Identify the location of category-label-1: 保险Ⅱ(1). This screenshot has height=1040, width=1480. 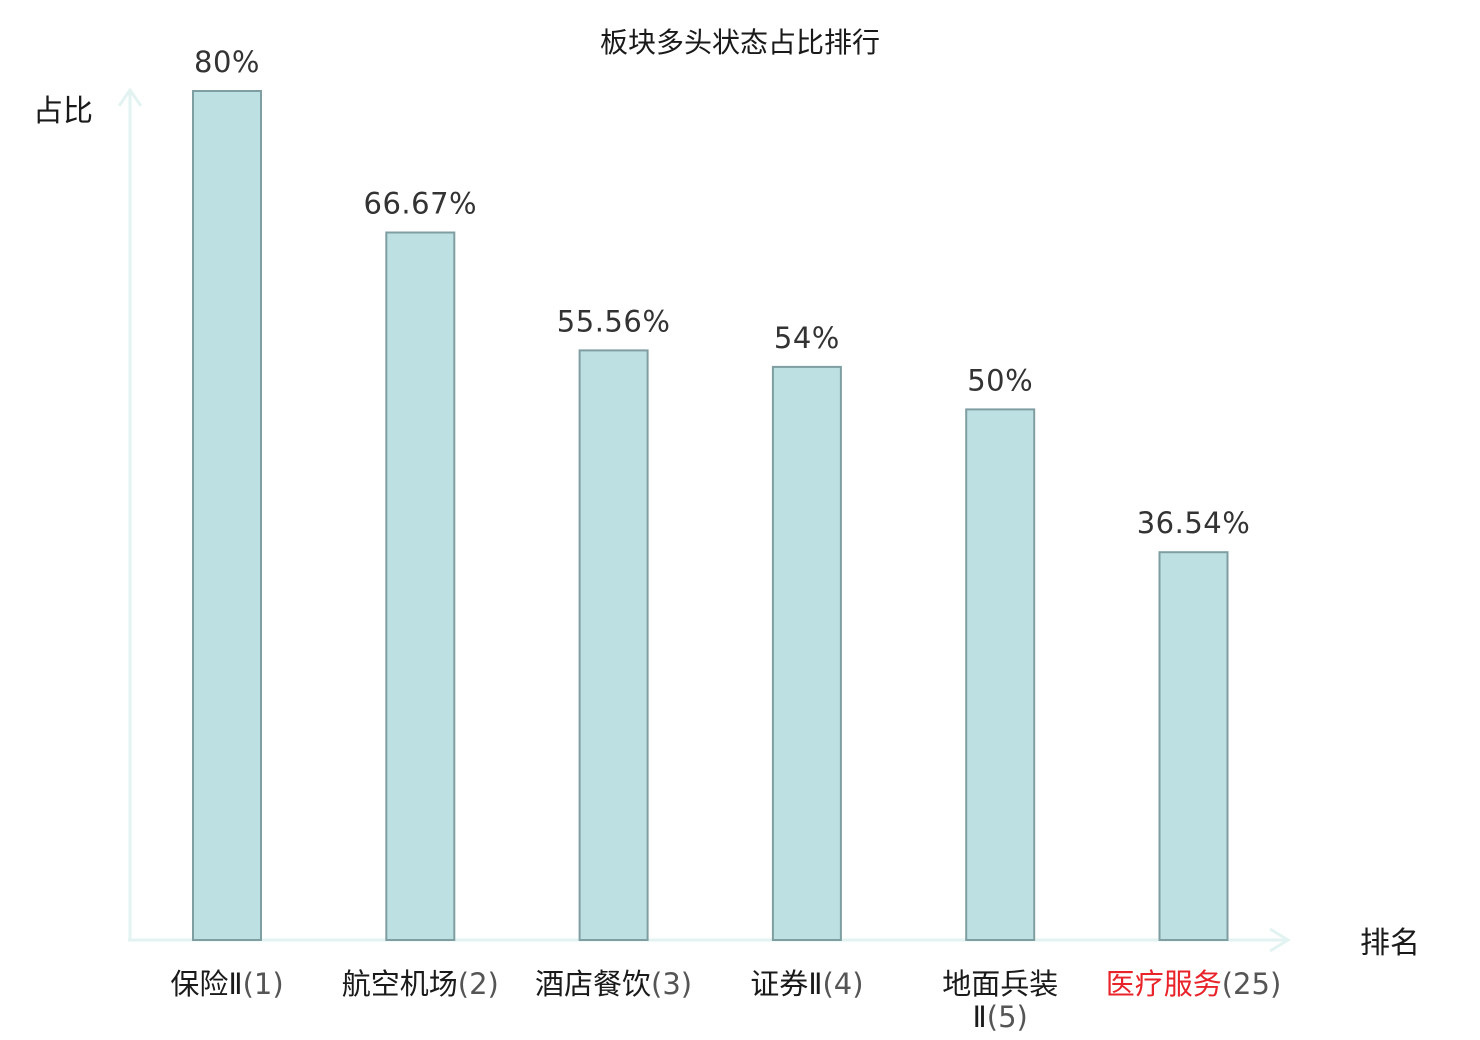
(226, 984).